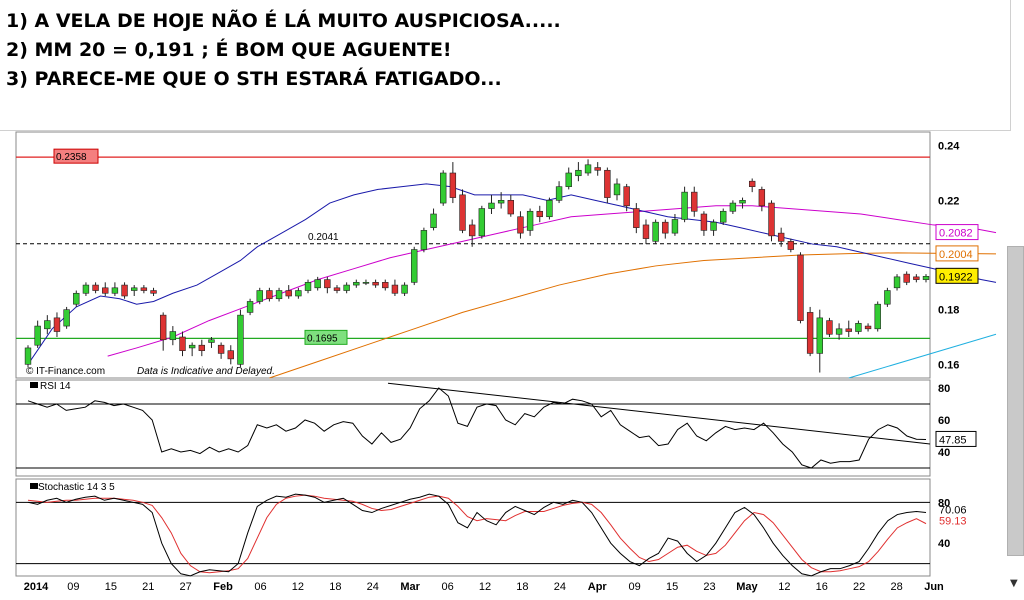 Image resolution: width=1024 pixels, height=600 pixels. Describe the element at coordinates (948, 365) in the screenshot. I see `price-tick-label: 0.16` at that location.